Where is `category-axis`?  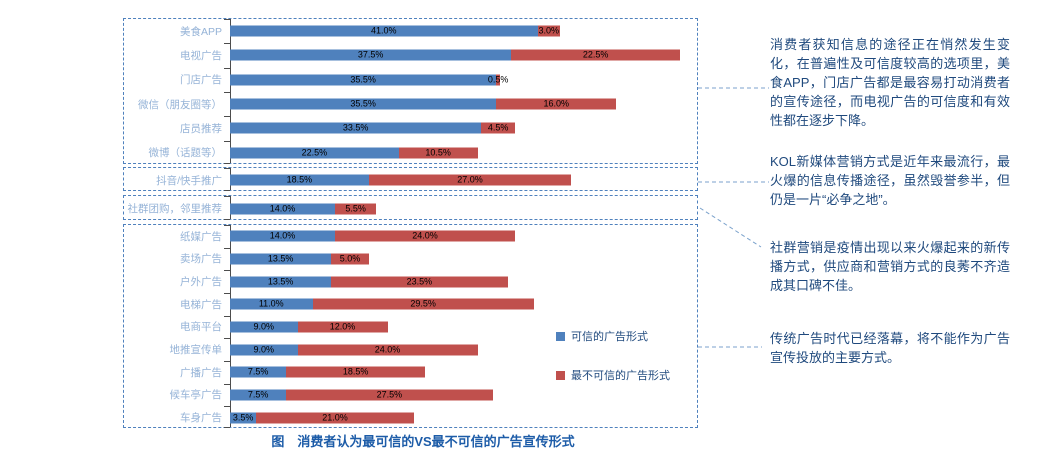 category-axis is located at coordinates (230, 91).